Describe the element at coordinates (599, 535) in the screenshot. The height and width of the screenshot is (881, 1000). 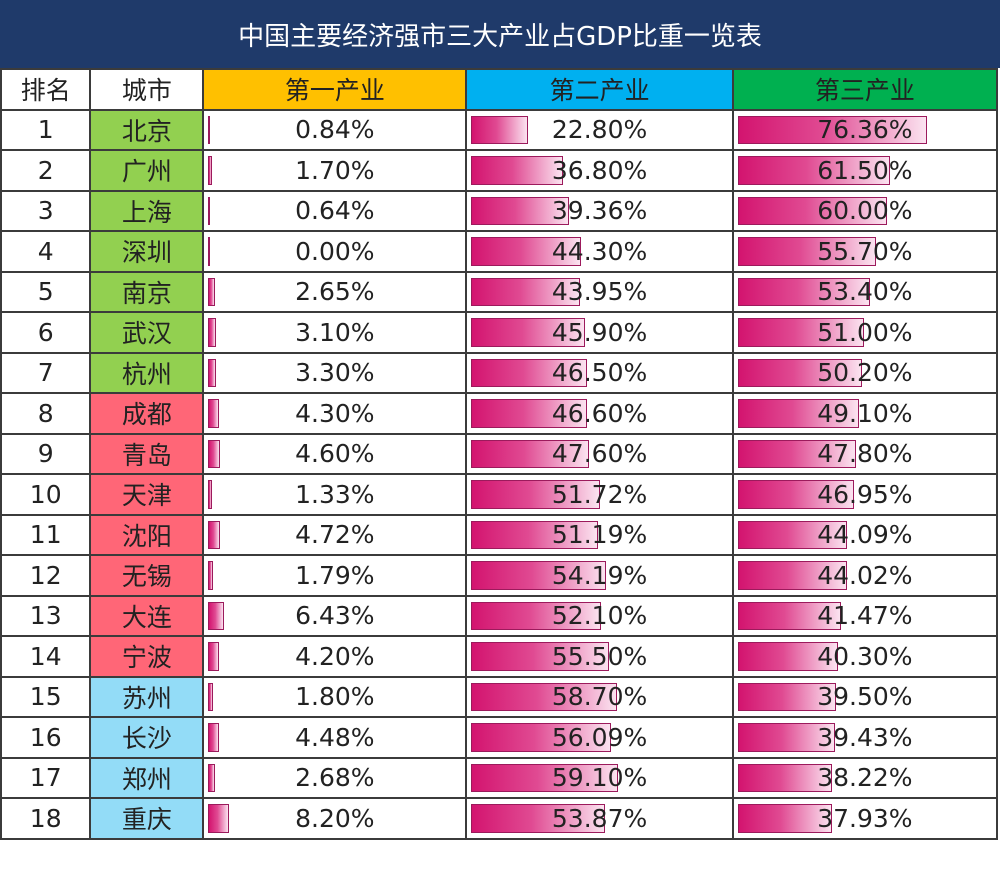
I see `secondary-share-label: 51.19%` at that location.